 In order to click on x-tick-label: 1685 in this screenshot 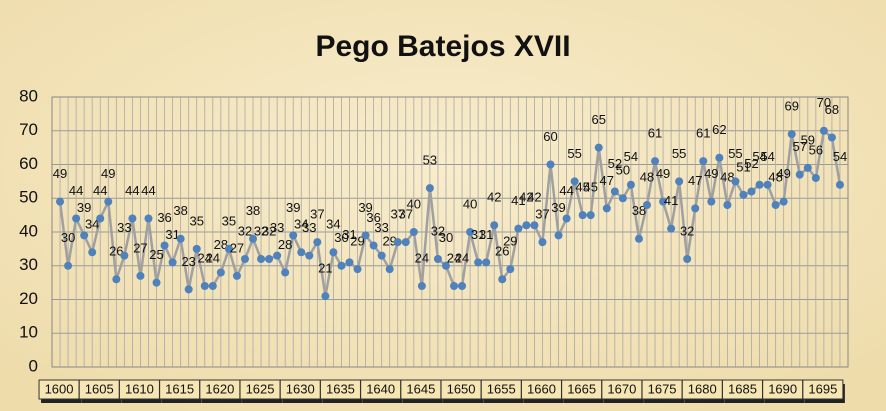, I will do `click(742, 388)`.